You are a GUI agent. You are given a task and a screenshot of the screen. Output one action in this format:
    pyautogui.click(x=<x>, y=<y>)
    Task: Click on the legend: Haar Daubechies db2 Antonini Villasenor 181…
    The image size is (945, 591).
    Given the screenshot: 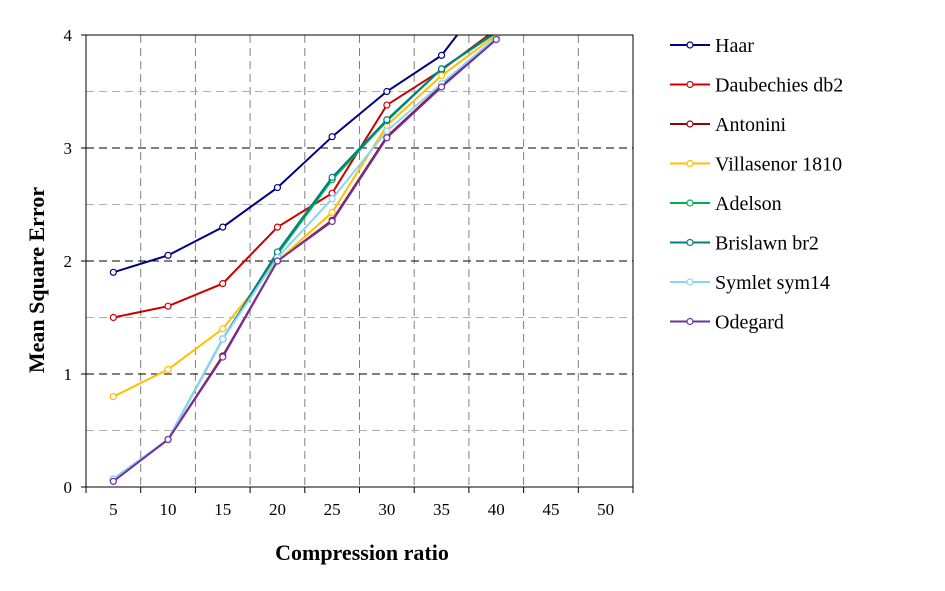 What is the action you would take?
    pyautogui.click(x=756, y=184)
    